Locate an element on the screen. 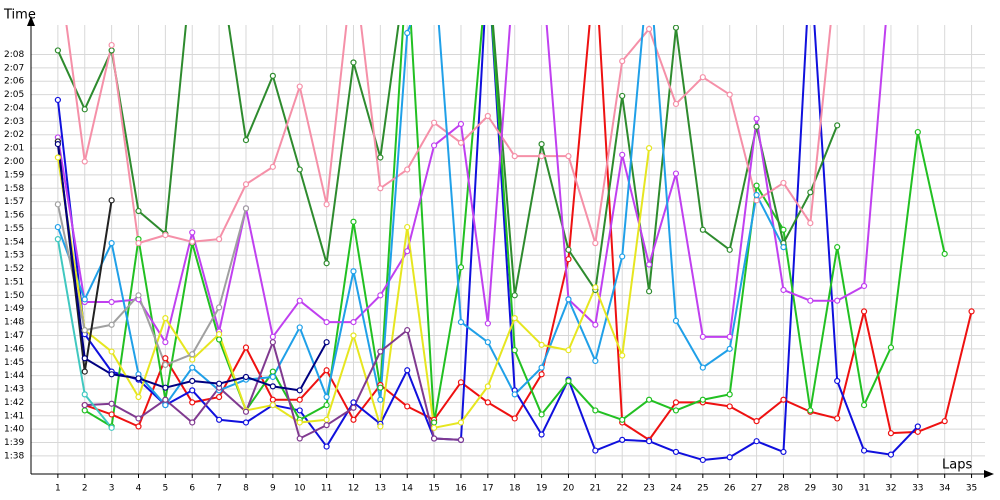 The width and height of the screenshot is (1000, 500). x-tick-label: 29 is located at coordinates (811, 489).